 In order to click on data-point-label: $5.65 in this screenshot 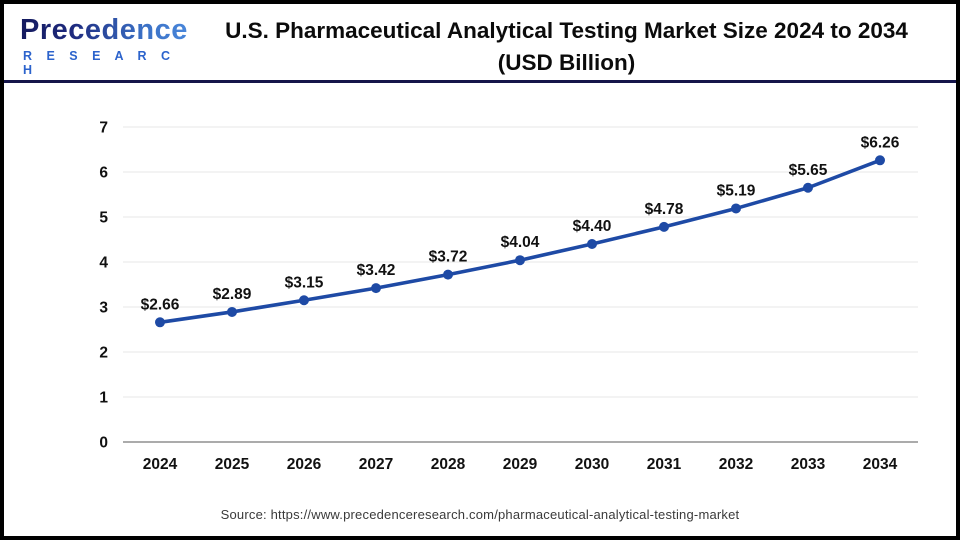, I will do `click(808, 170)`.